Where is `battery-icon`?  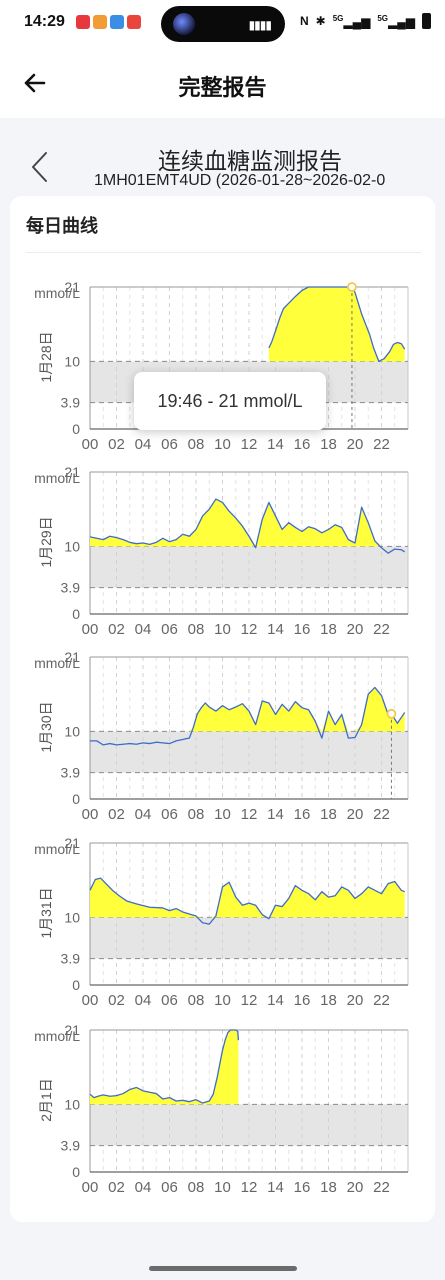 battery-icon is located at coordinates (426, 21).